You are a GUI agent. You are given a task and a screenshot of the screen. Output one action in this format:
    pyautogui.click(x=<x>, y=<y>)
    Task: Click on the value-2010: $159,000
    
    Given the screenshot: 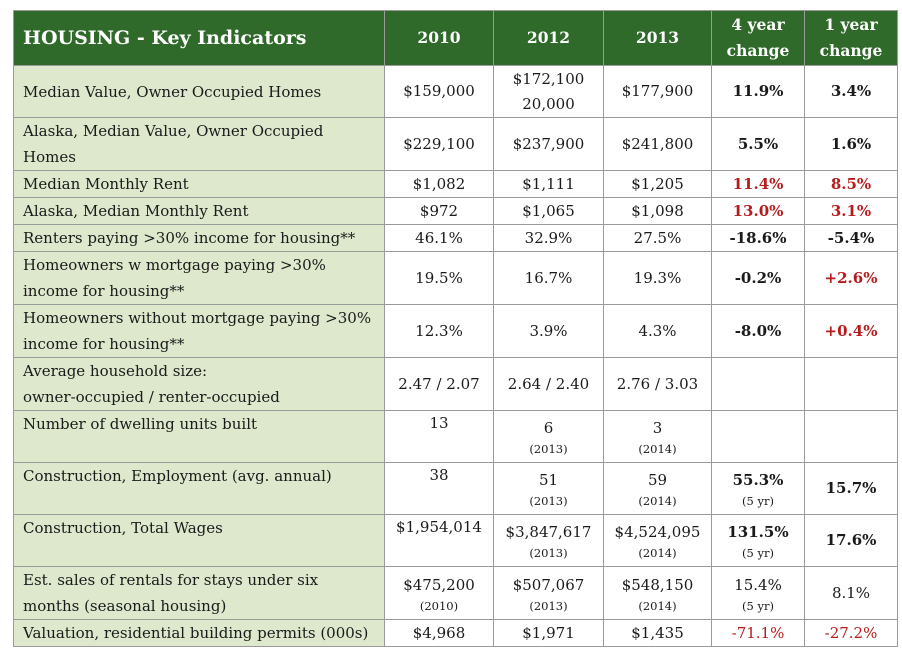 What is the action you would take?
    pyautogui.click(x=439, y=91)
    